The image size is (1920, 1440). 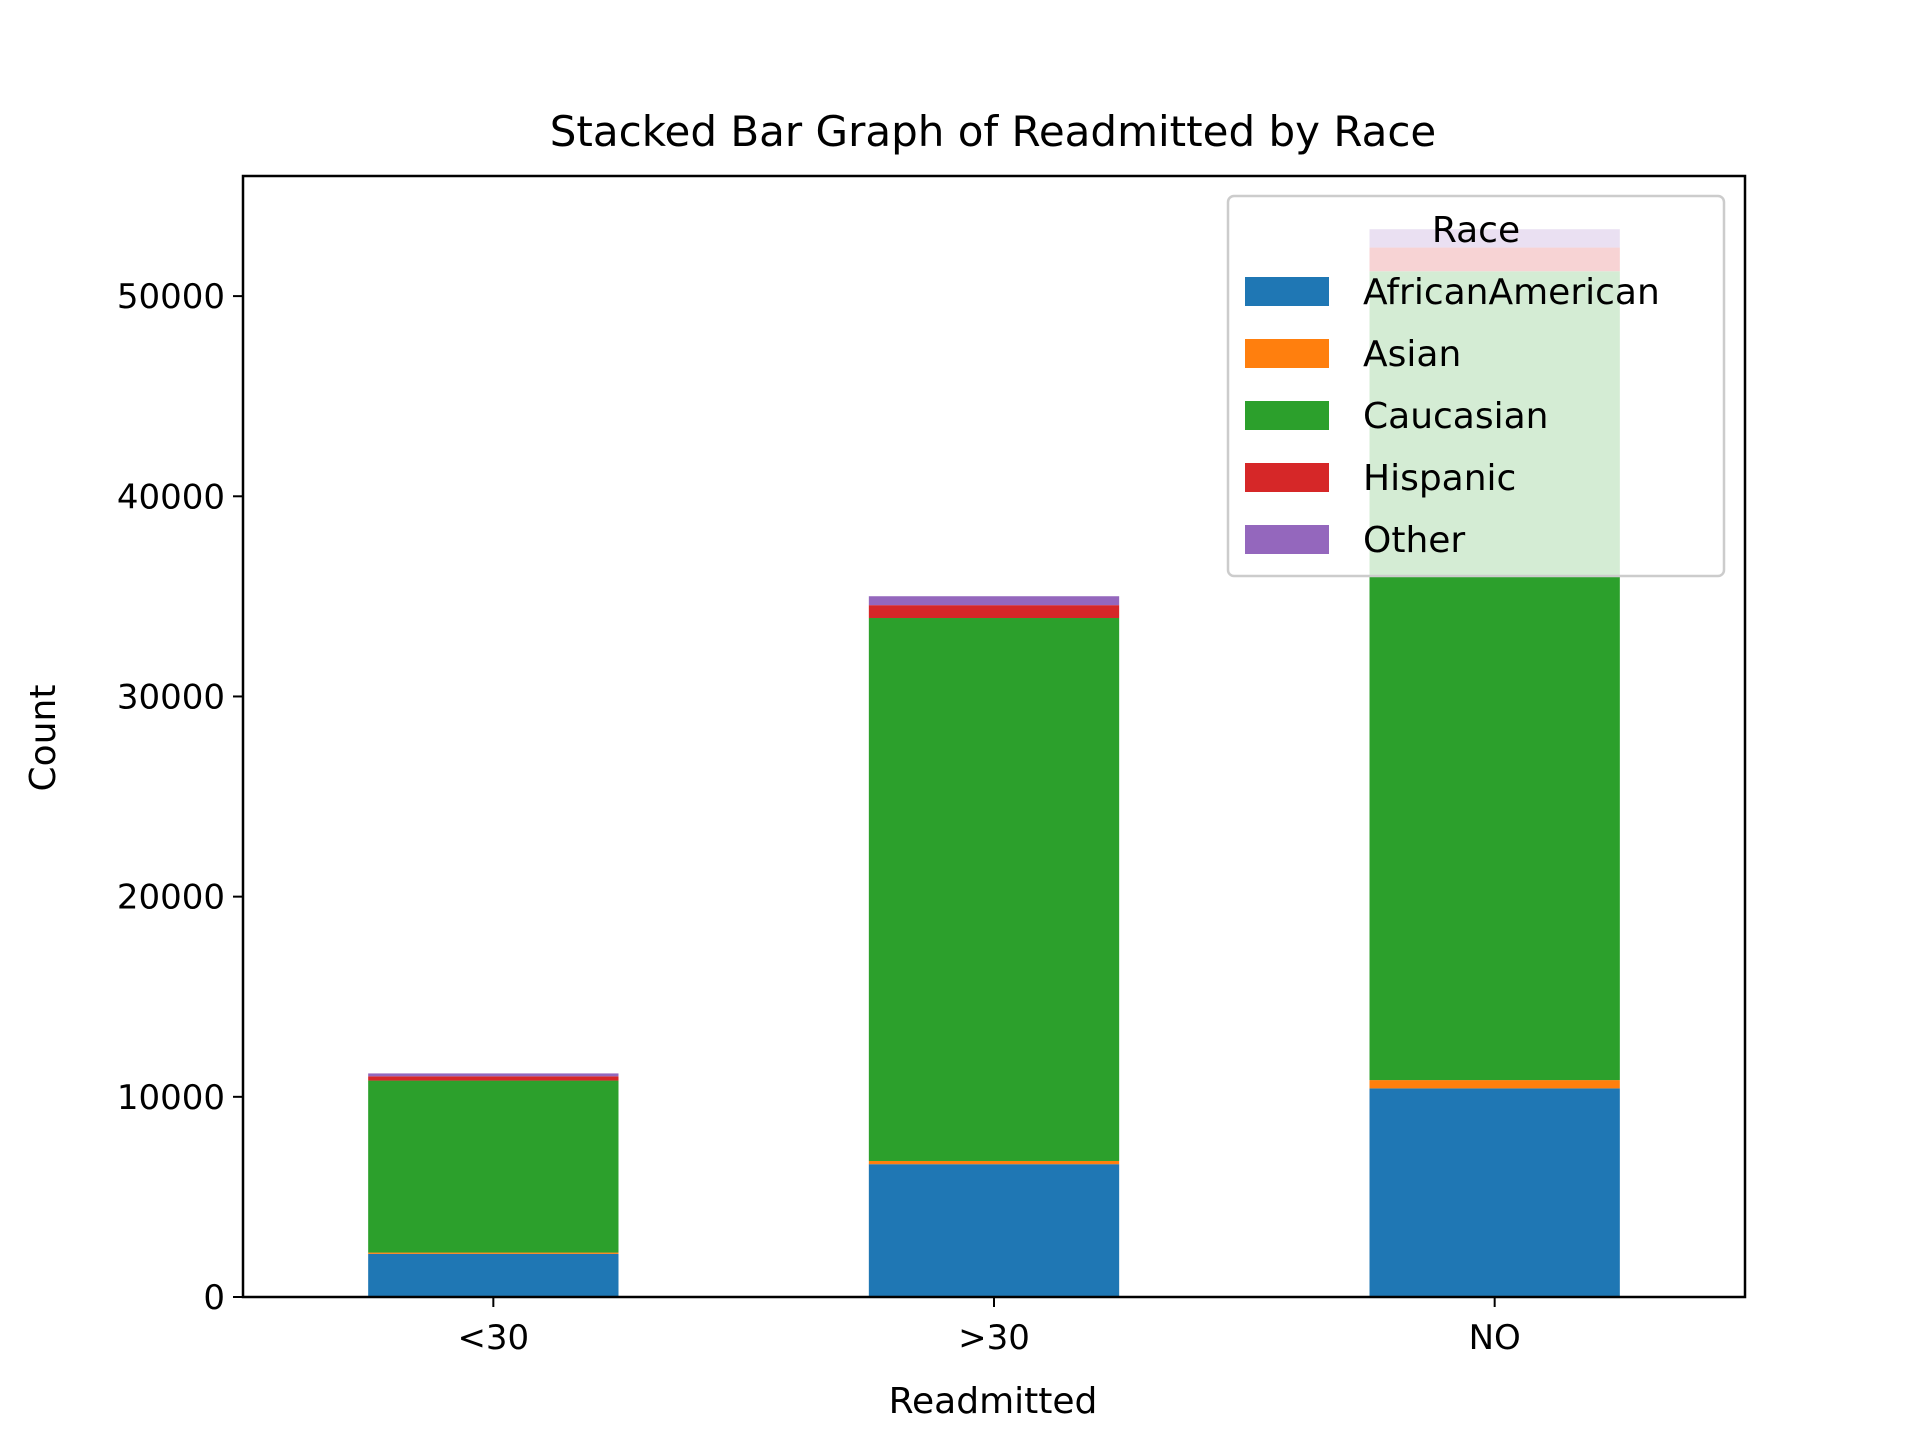 I want to click on legend-swatch-other, so click(x=1287, y=539).